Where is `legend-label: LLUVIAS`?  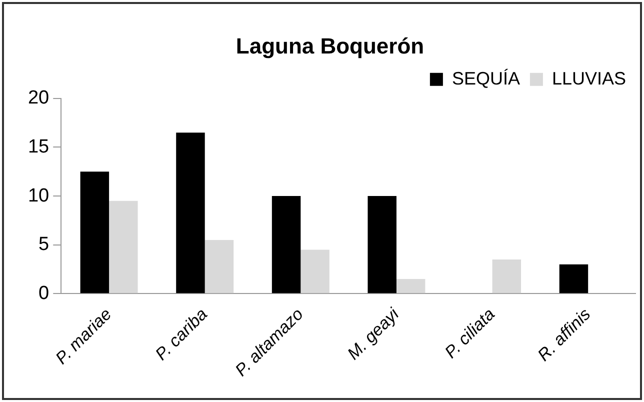
legend-label: LLUVIAS is located at coordinates (589, 78).